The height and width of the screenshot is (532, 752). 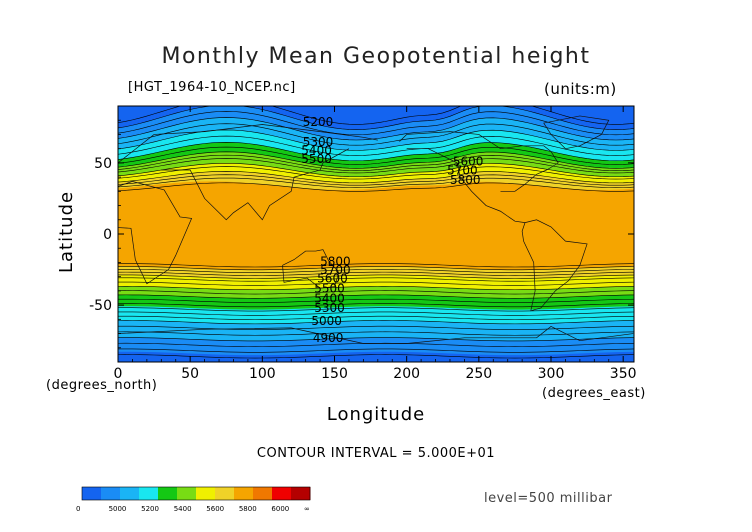 What do you see at coordinates (328, 338) in the screenshot?
I see `contour-label: 4900` at bounding box center [328, 338].